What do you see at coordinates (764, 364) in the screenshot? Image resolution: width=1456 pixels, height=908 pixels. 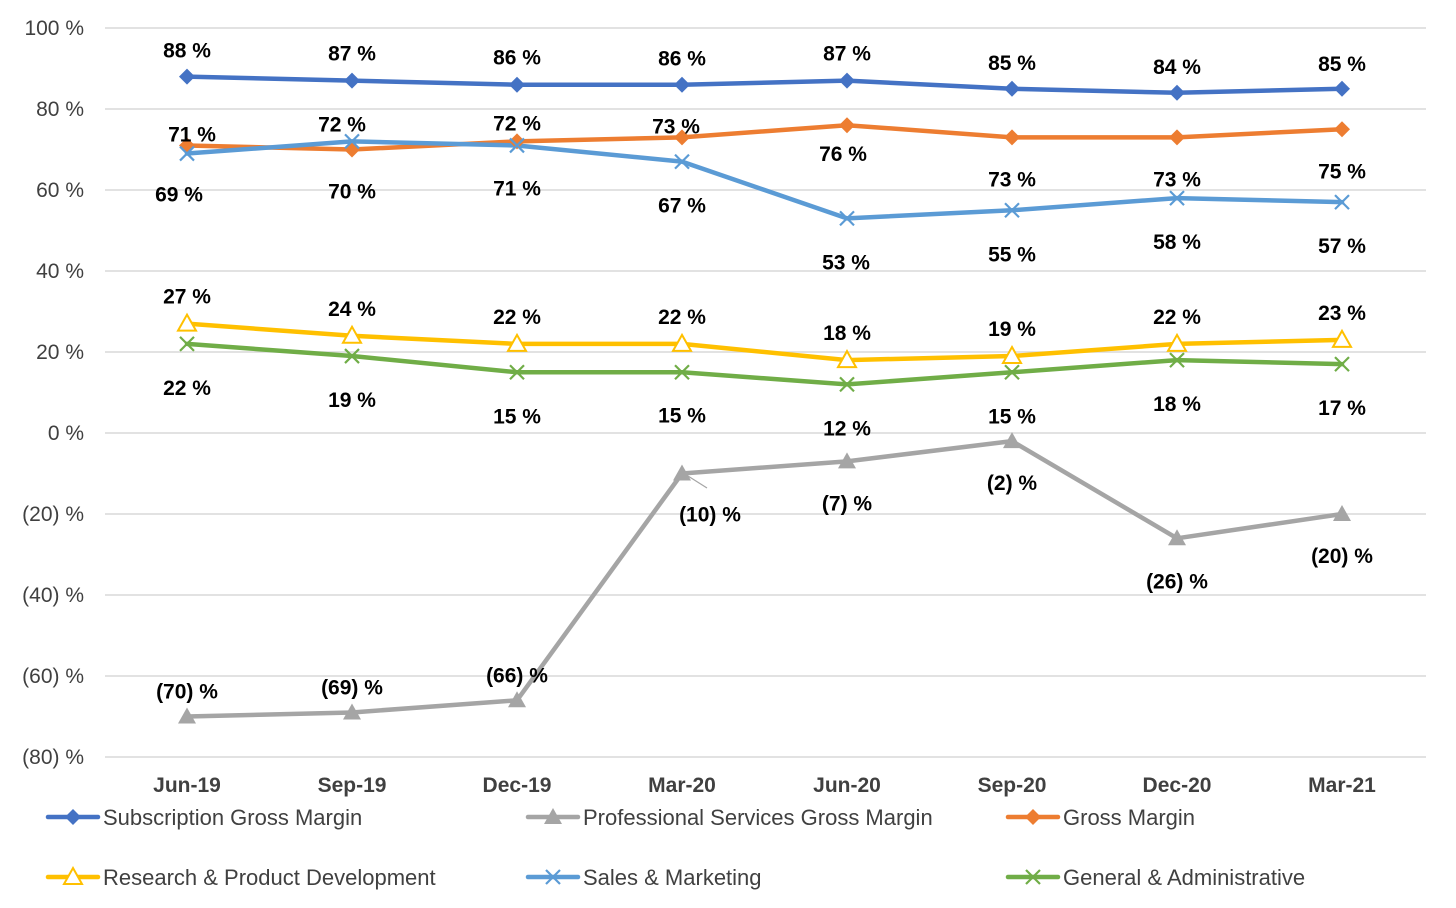 I see `general-and-administrative-line` at bounding box center [764, 364].